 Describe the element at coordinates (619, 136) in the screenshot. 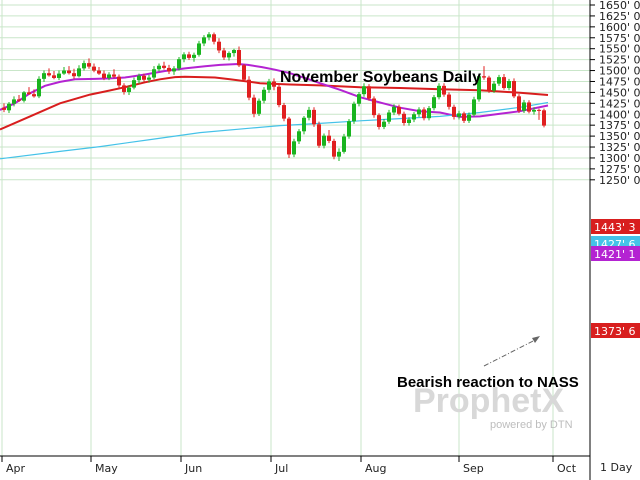

I see `y-tick-label: 1350' 0` at that location.